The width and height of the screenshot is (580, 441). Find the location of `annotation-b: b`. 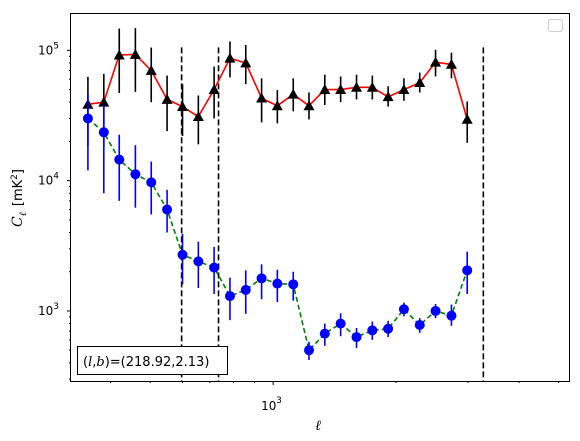

annotation-b: b is located at coordinates (100, 362).